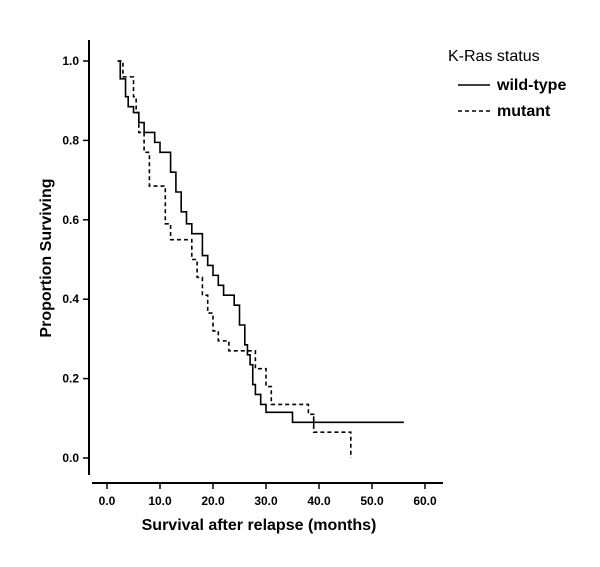 The height and width of the screenshot is (567, 600). What do you see at coordinates (160, 501) in the screenshot?
I see `x-tick-label: 10.0` at bounding box center [160, 501].